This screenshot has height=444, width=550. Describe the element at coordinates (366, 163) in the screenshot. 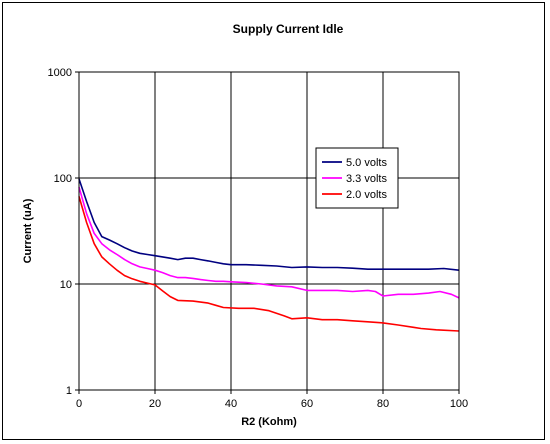

I see `legend-label: 5.0 volts` at that location.